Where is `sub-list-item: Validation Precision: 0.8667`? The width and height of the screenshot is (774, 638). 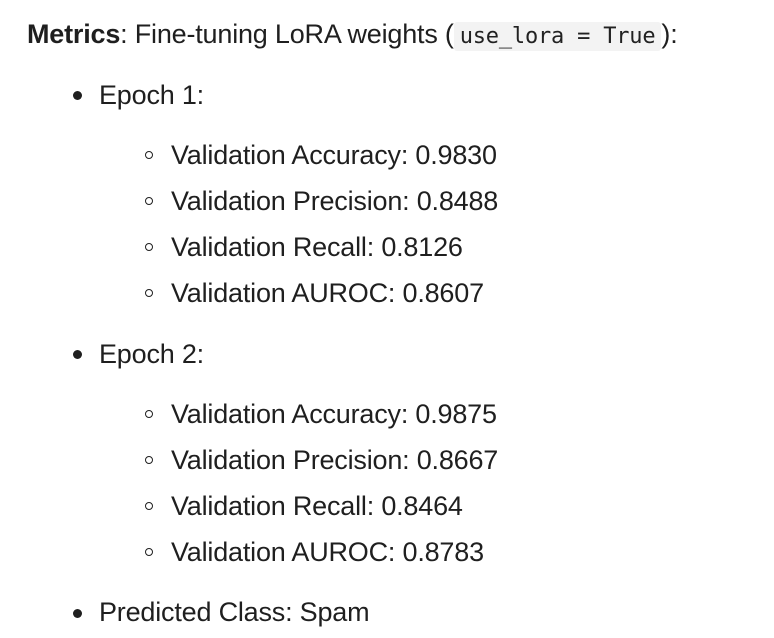
sub-list-item: Validation Precision: 0.8667 is located at coordinates (335, 460).